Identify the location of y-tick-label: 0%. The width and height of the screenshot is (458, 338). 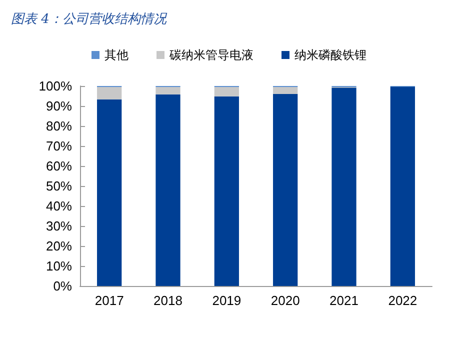
(62, 286).